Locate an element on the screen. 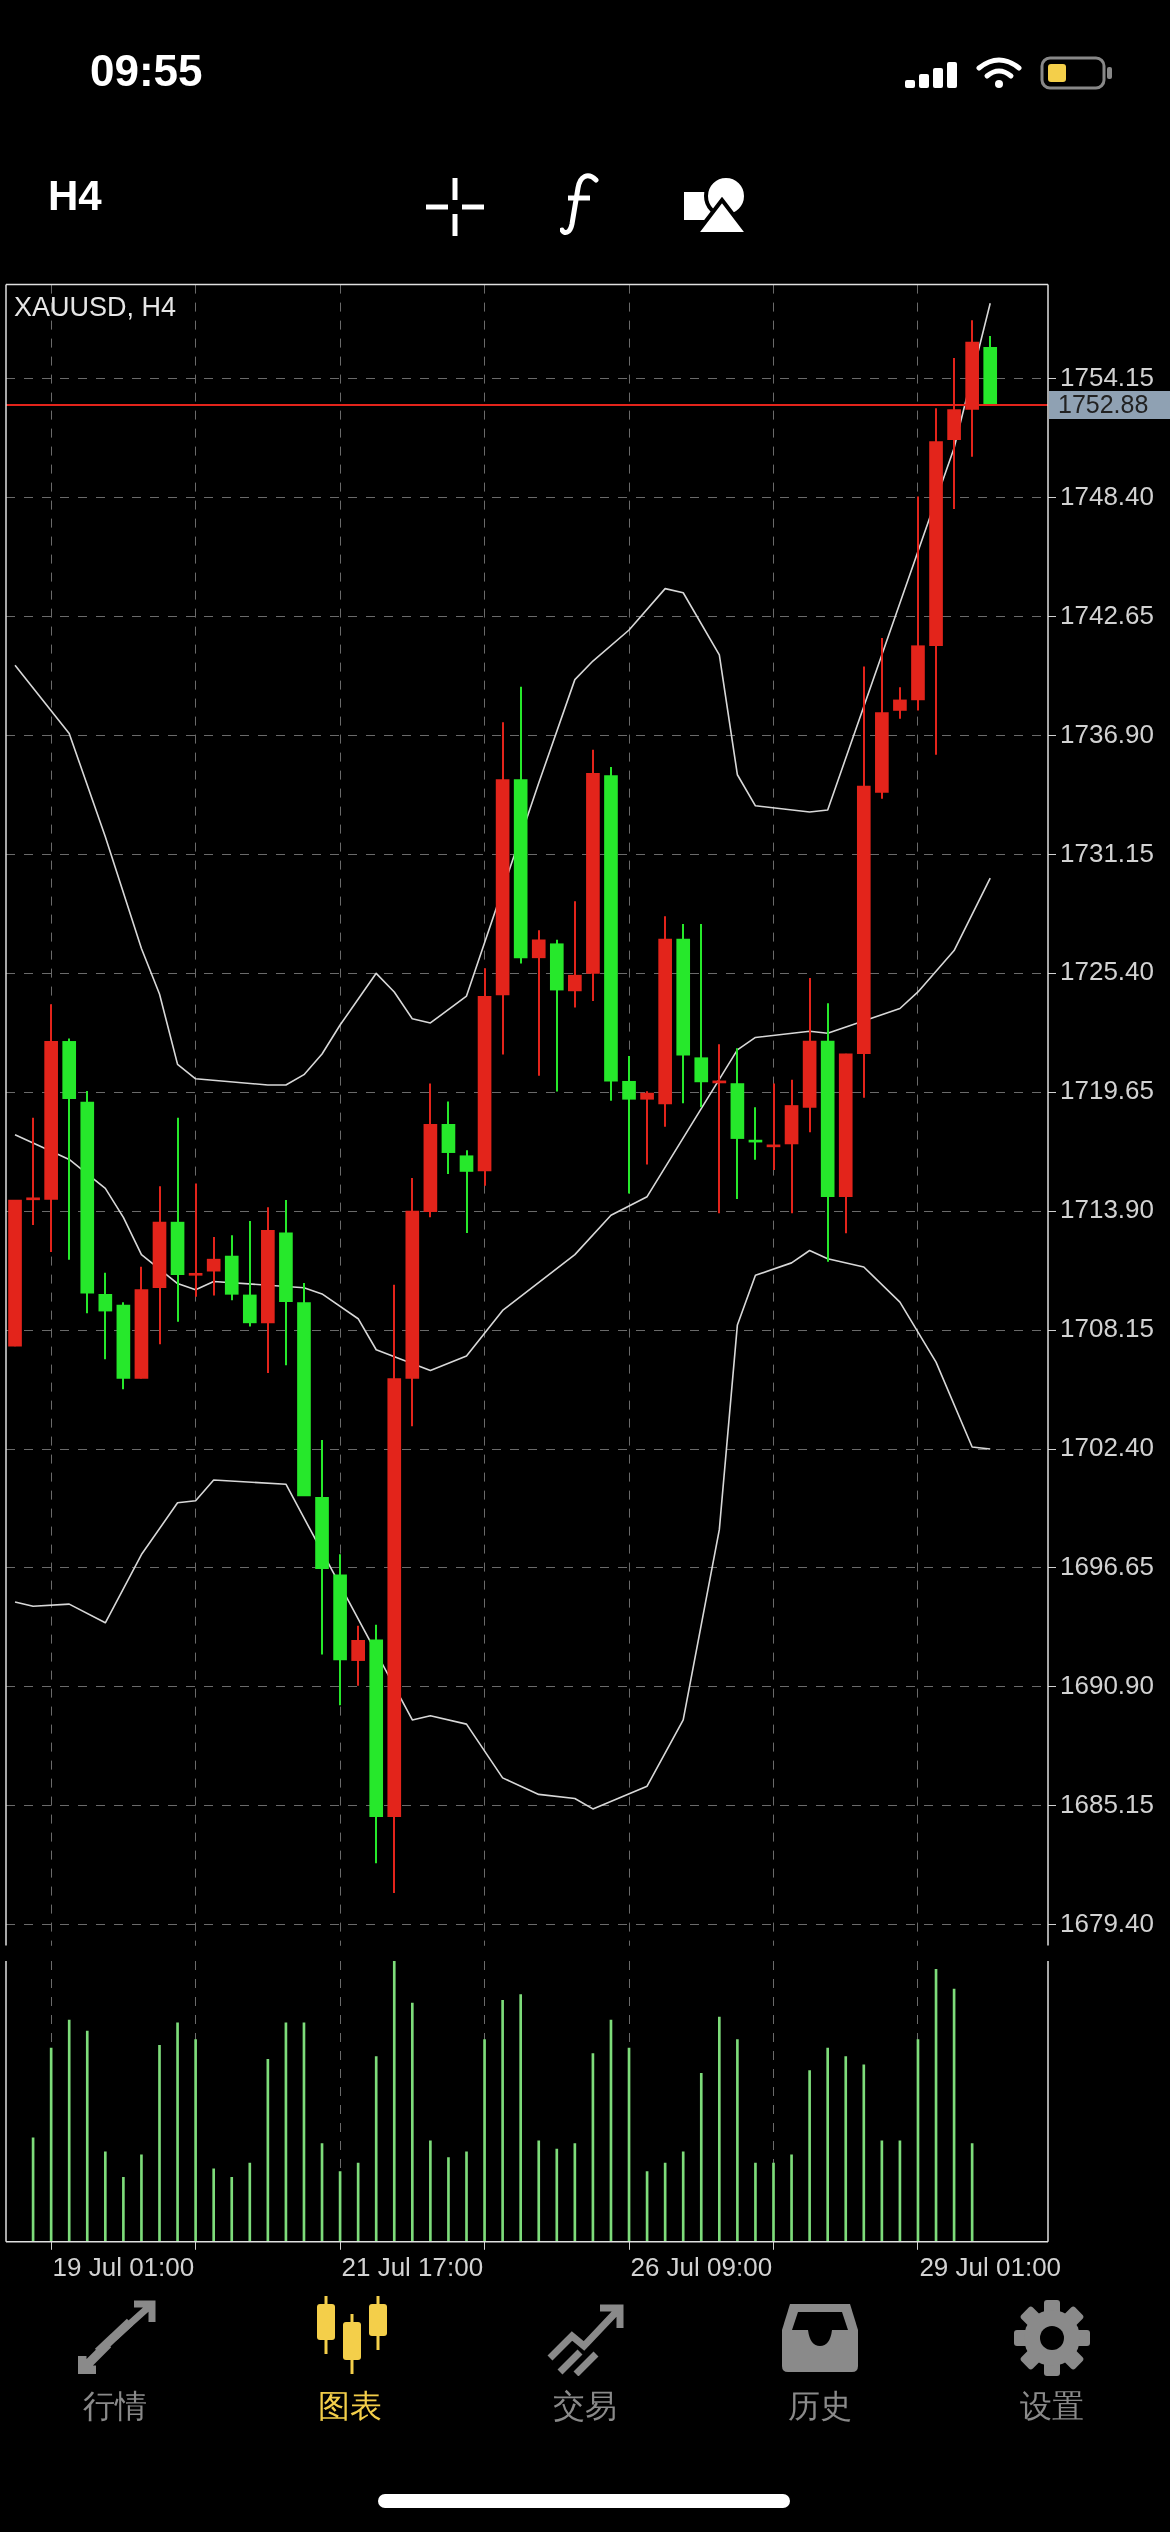  text: 图表 is located at coordinates (350, 2406).